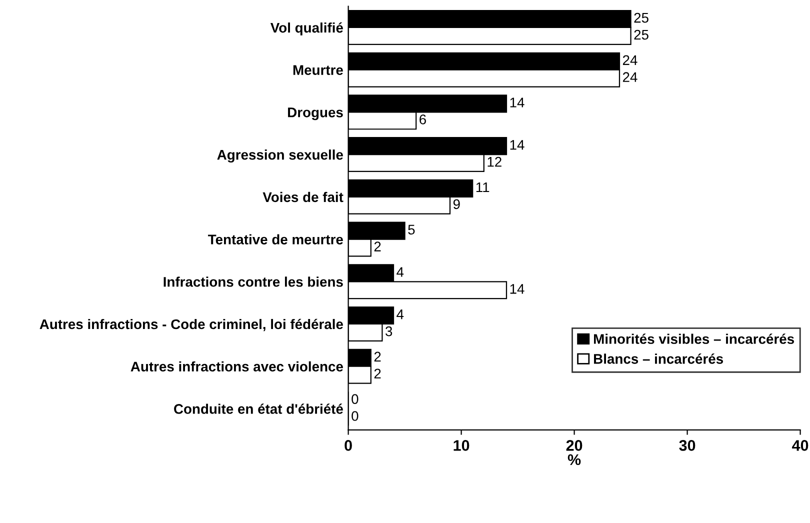 This screenshot has height=523, width=810. What do you see at coordinates (348, 445) in the screenshot?
I see `x-tick-label: 0` at bounding box center [348, 445].